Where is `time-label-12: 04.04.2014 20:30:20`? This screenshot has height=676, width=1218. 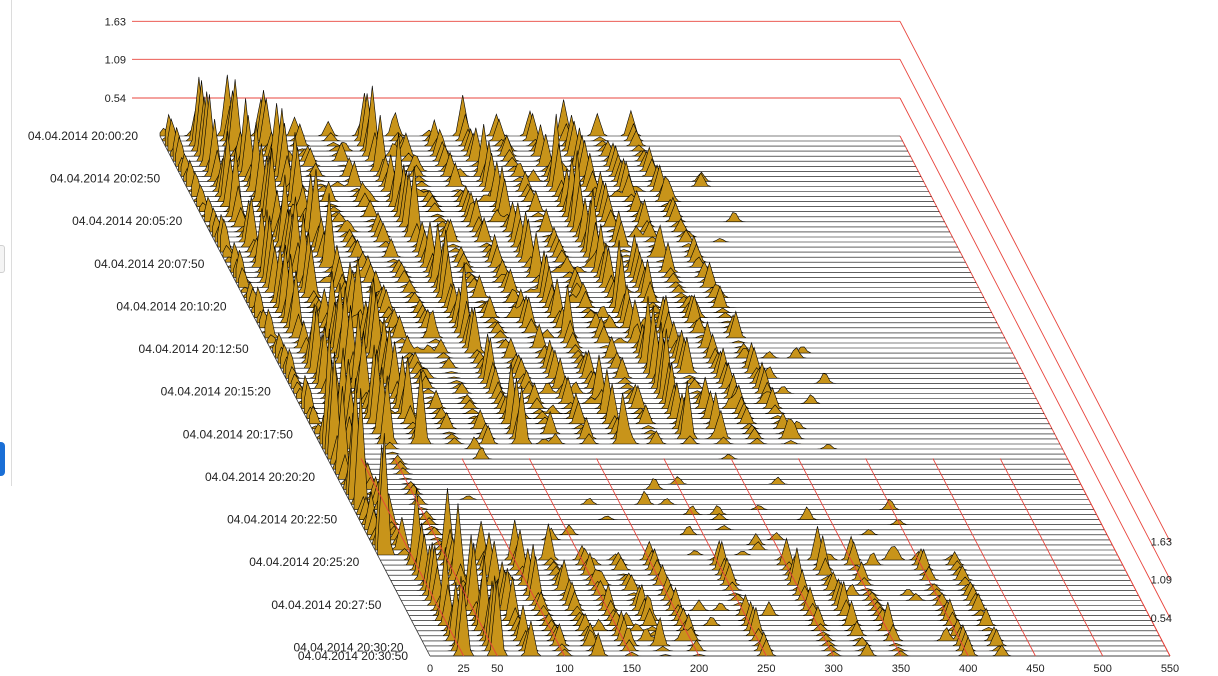 time-label-12: 04.04.2014 20:30:20 is located at coordinates (348, 647).